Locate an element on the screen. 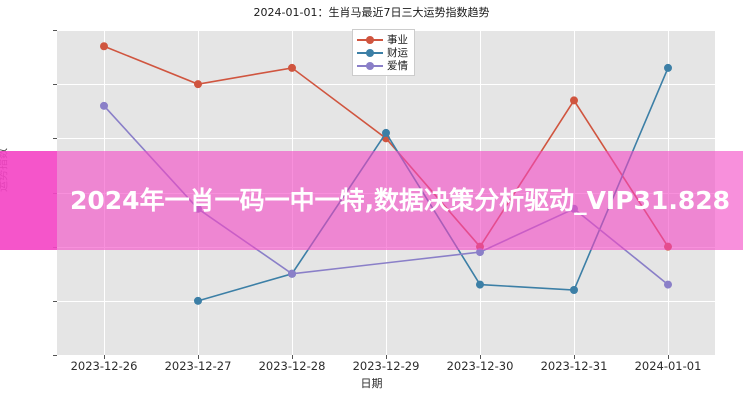  legend-item-1: 事业 is located at coordinates (382, 39).